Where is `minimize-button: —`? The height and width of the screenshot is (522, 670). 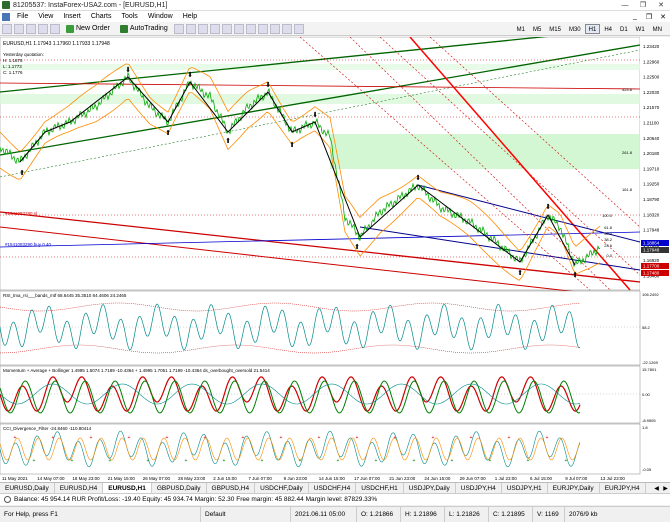 minimize-button: — is located at coordinates (625, 5).